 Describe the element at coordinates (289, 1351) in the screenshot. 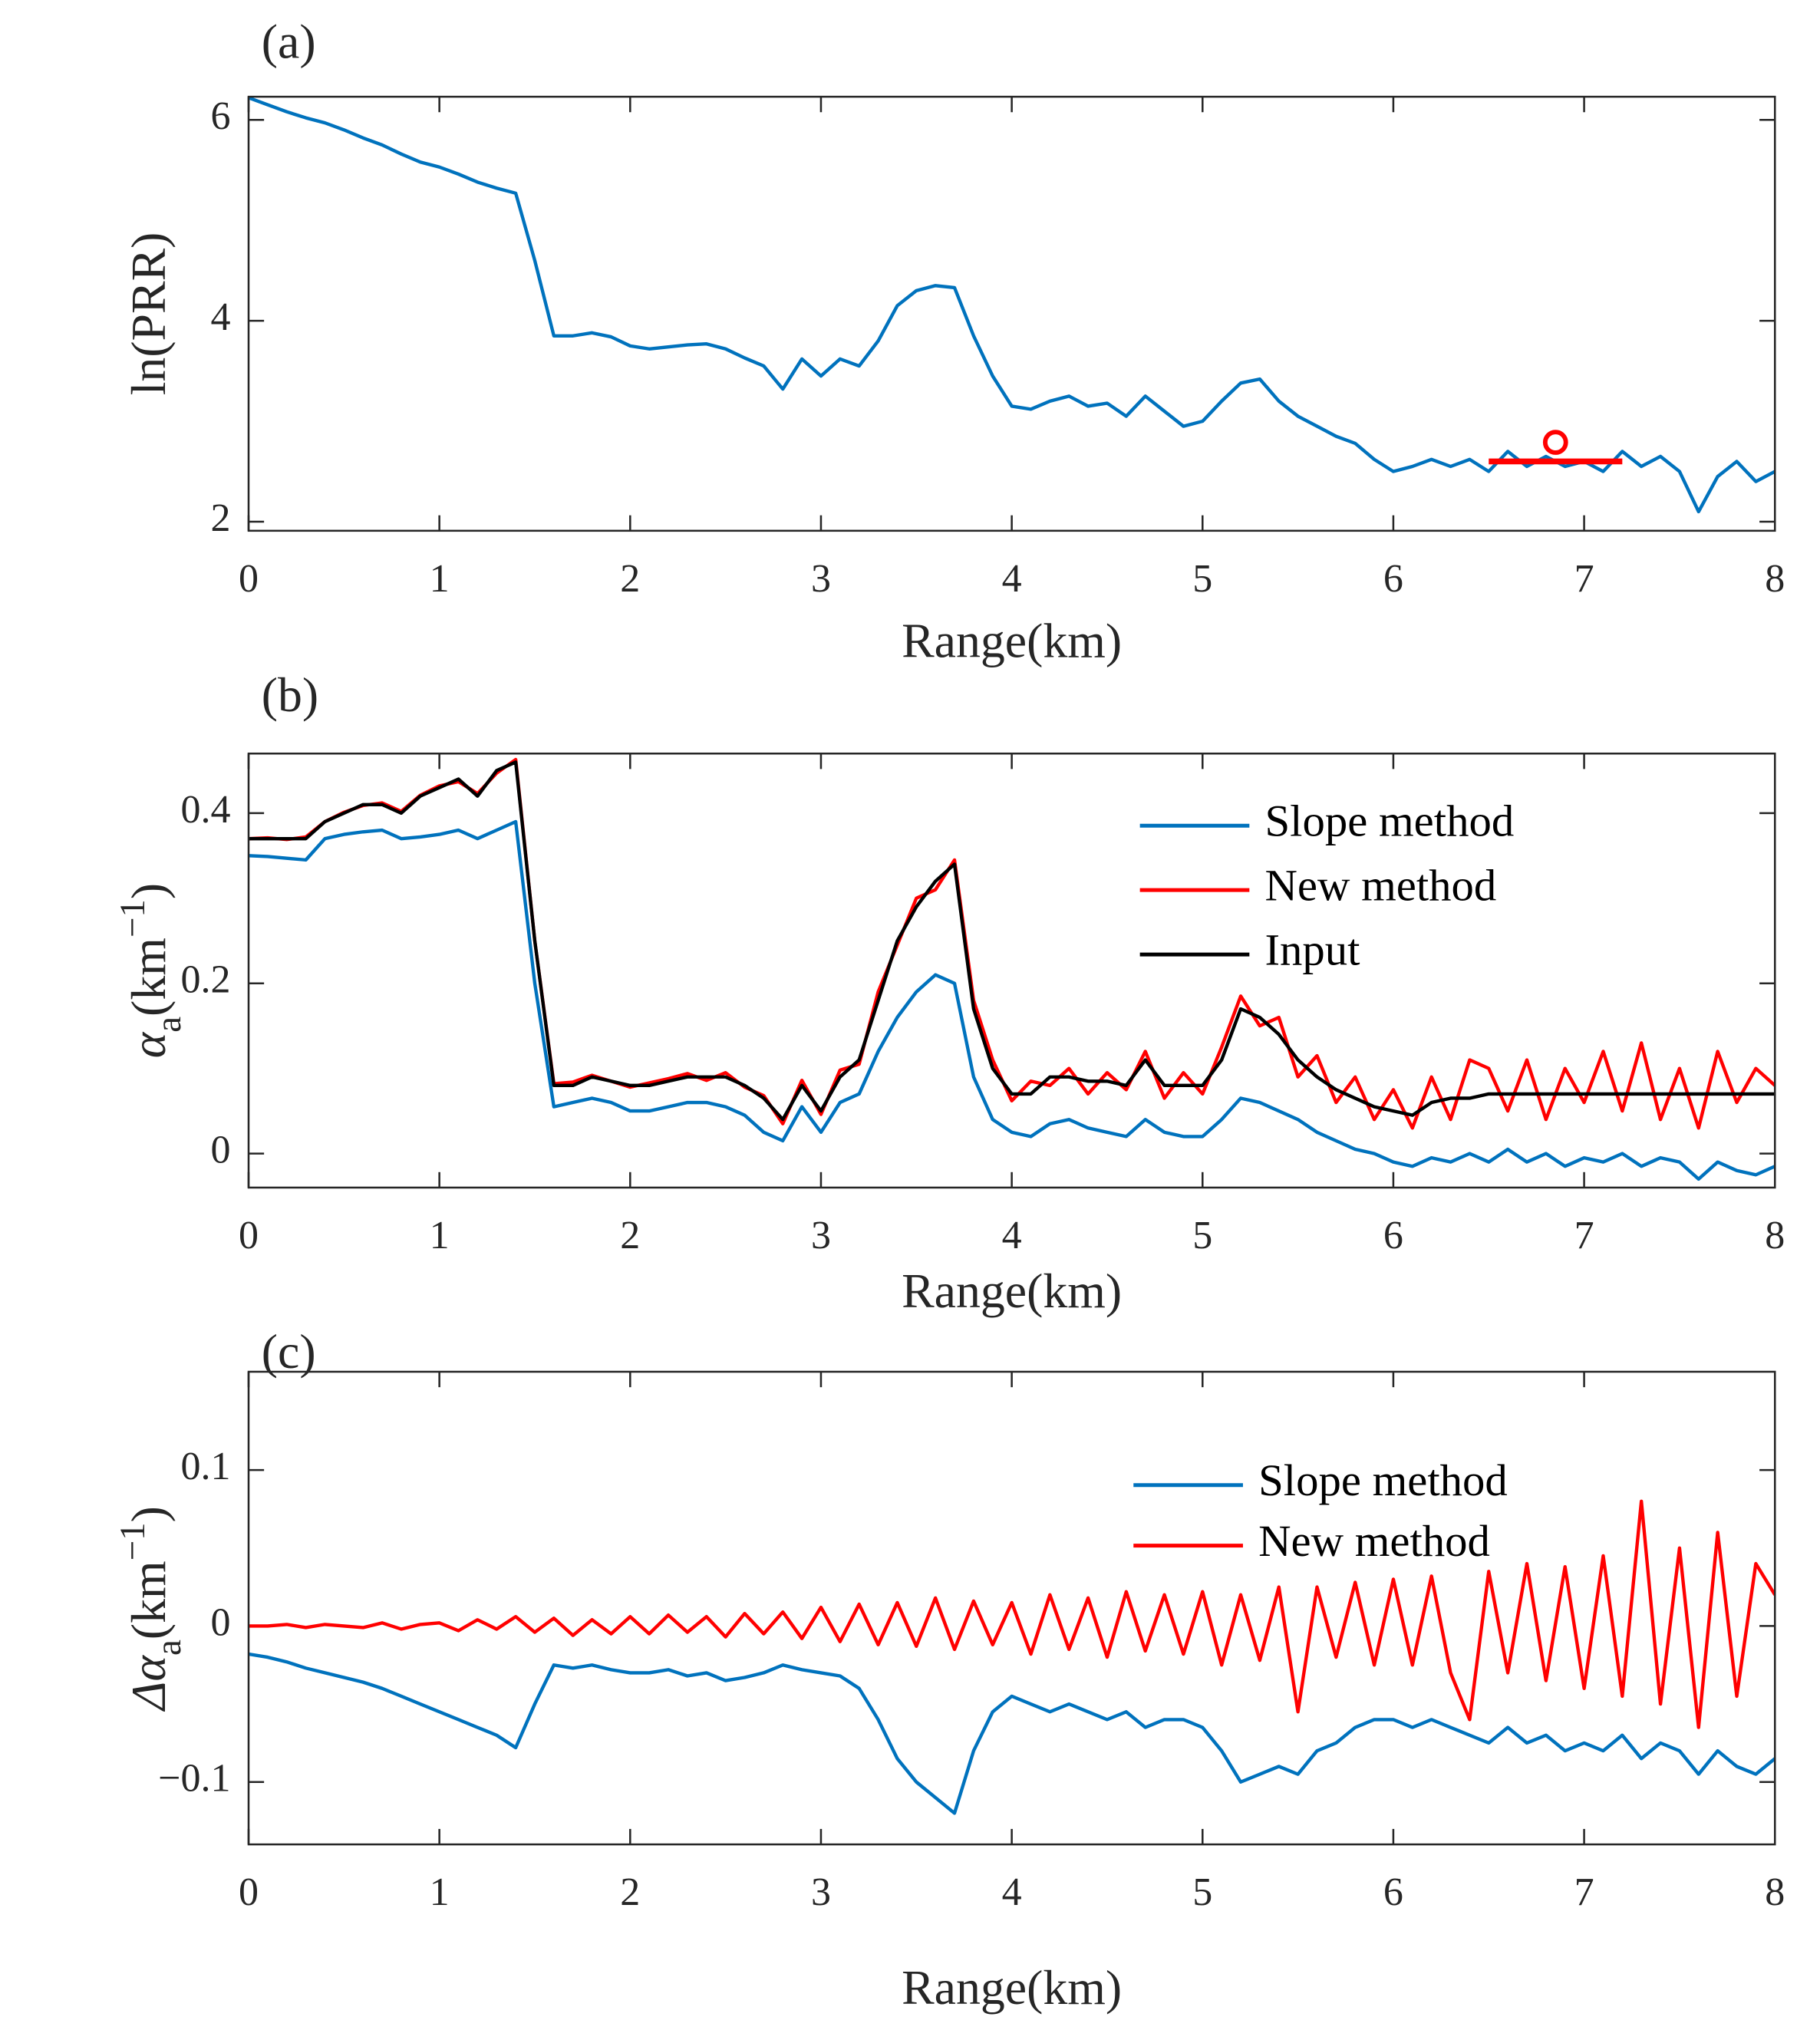

I see `panel-title: (c)` at that location.